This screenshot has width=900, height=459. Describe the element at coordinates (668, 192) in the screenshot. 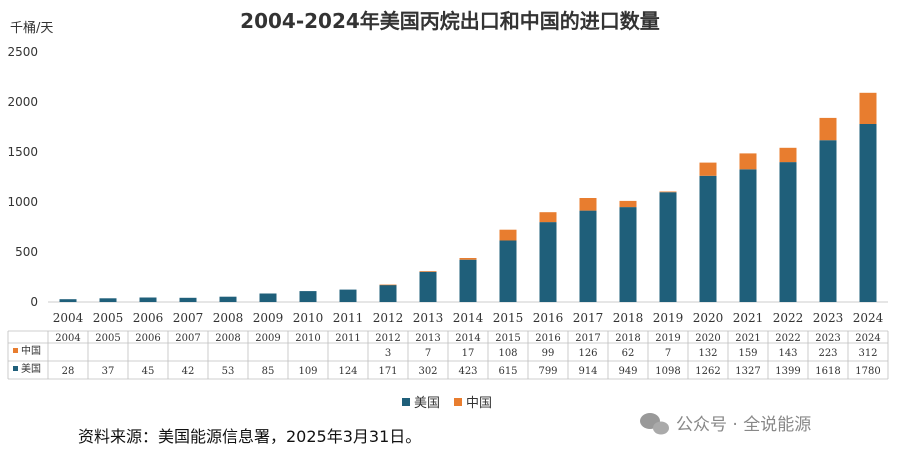

I see `bar-china-2019` at that location.